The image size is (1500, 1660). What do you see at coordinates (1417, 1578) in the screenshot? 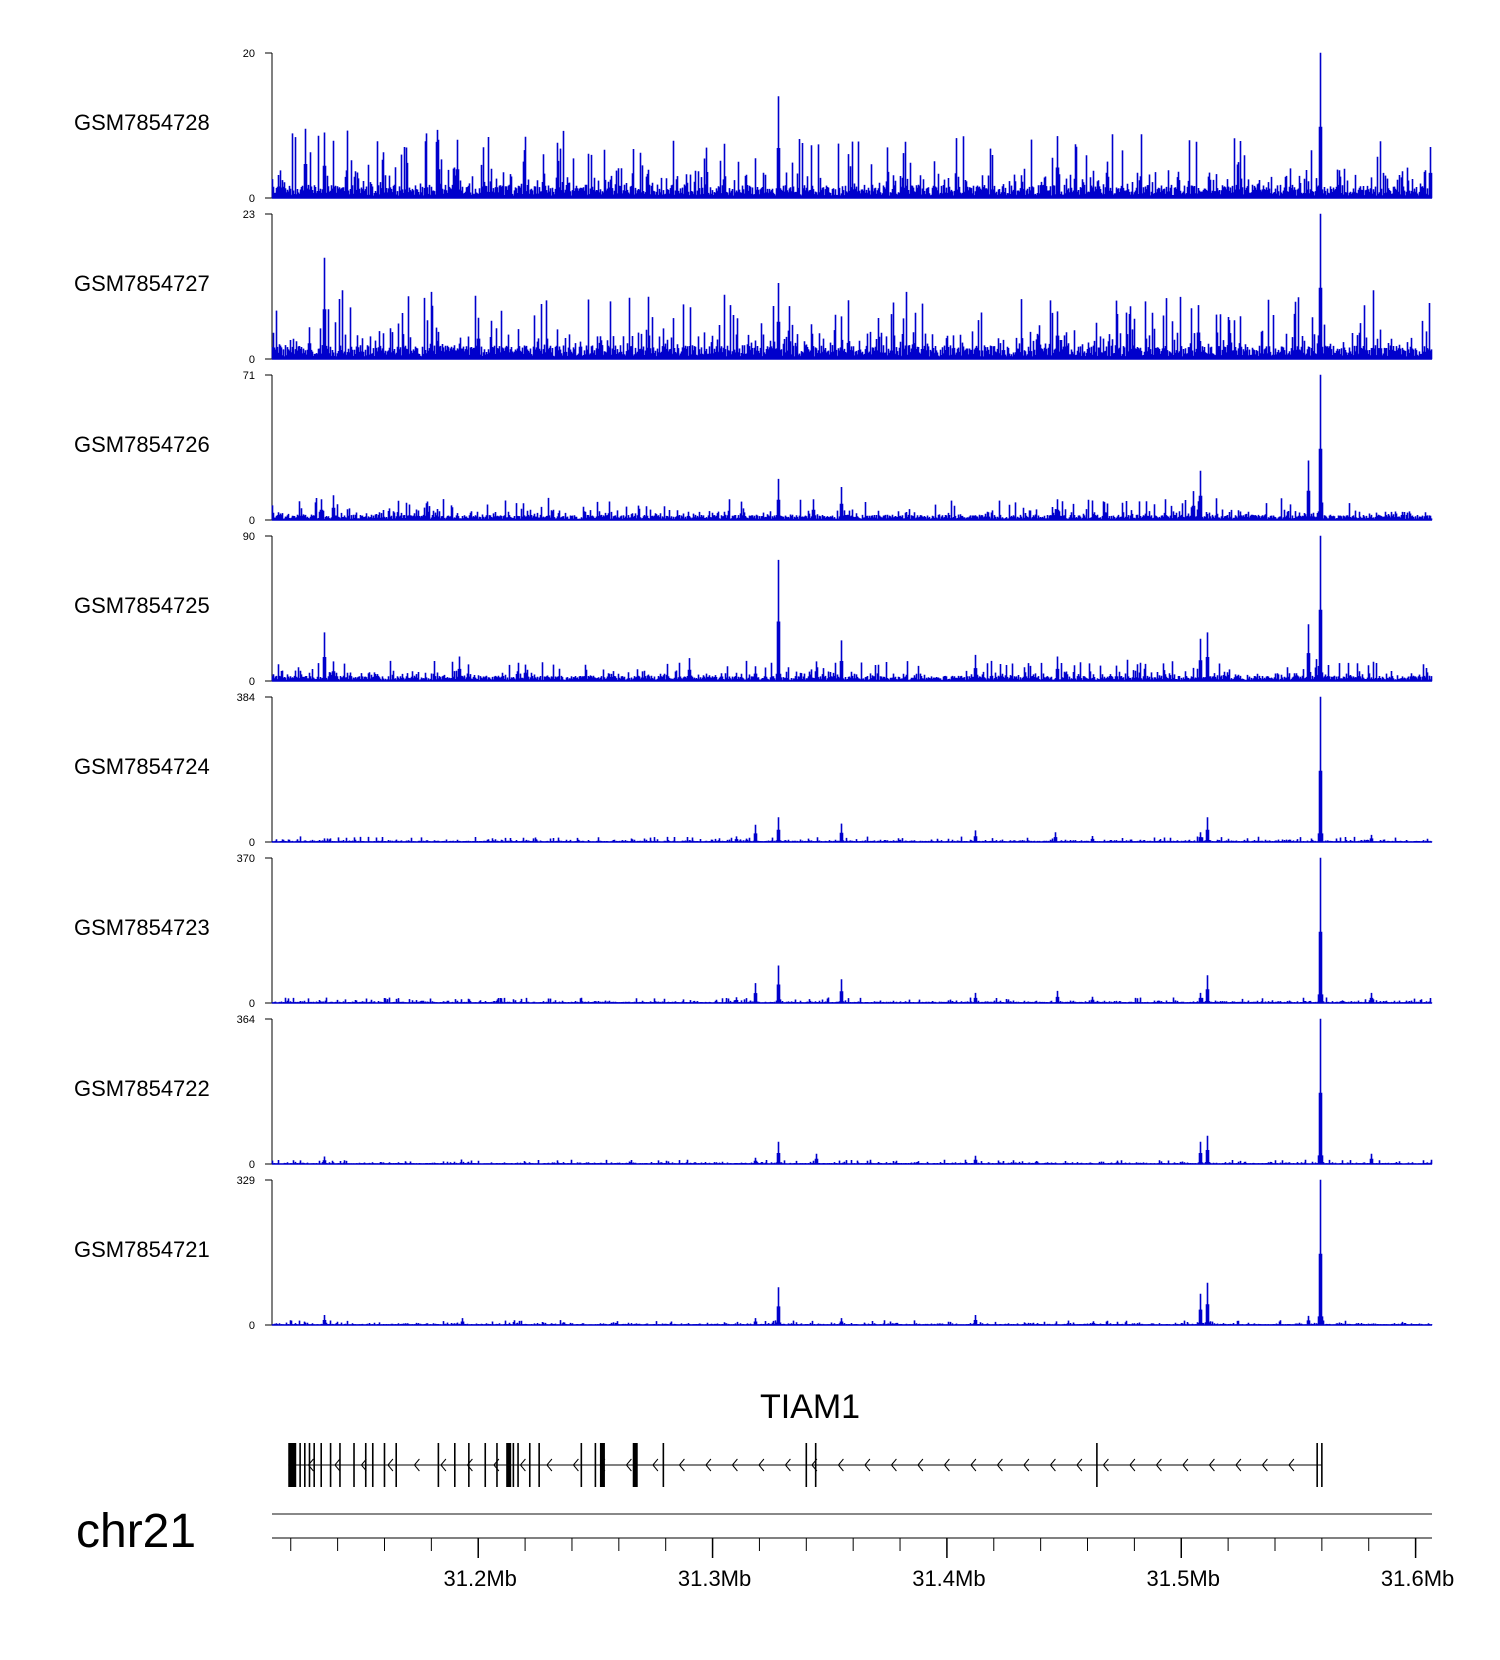
I see `axis-tick-label: 31.6Mb` at bounding box center [1417, 1578].